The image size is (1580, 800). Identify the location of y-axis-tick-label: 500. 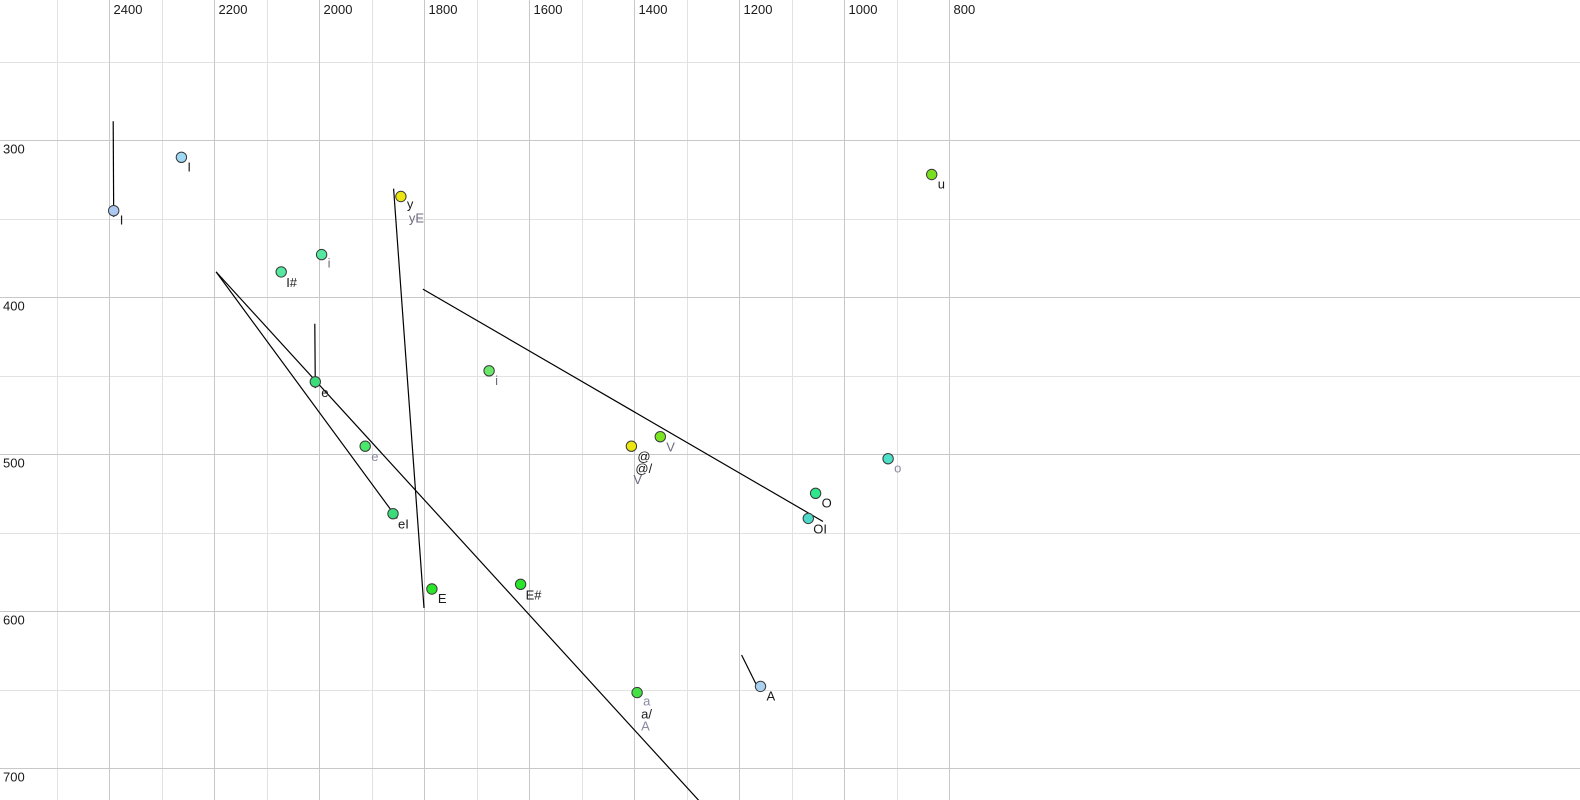
(14, 463).